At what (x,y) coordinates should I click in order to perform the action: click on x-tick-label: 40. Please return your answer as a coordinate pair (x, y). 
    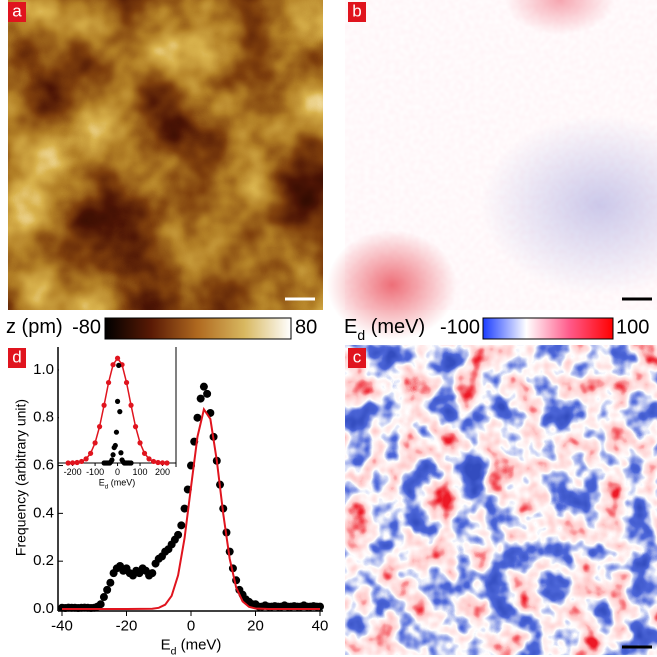
    Looking at the image, I should click on (320, 626).